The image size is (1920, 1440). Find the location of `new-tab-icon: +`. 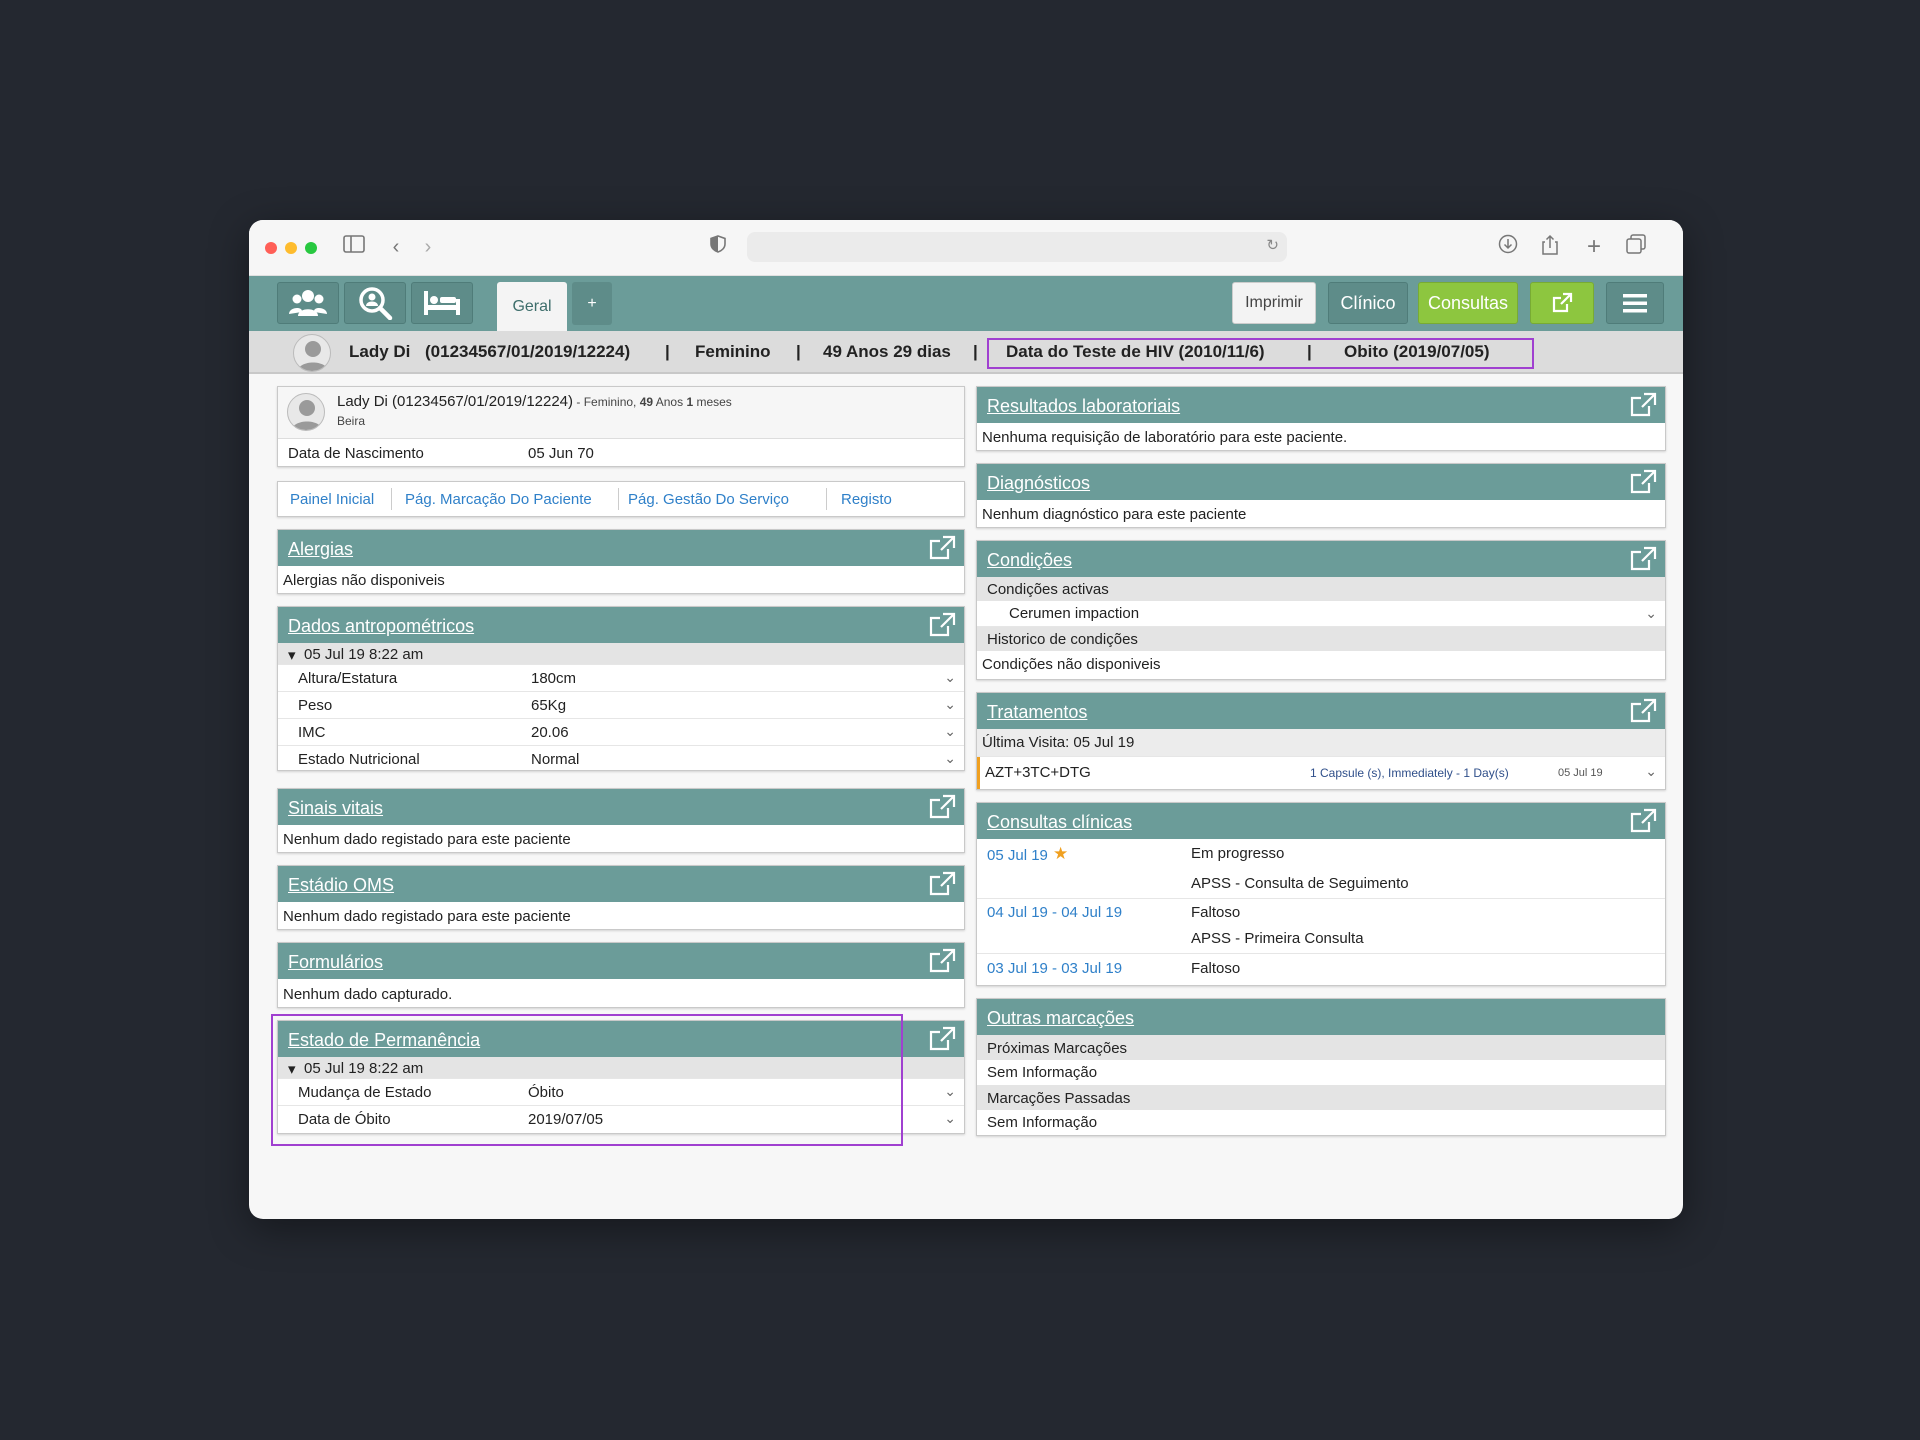

new-tab-icon: + is located at coordinates (1593, 246).